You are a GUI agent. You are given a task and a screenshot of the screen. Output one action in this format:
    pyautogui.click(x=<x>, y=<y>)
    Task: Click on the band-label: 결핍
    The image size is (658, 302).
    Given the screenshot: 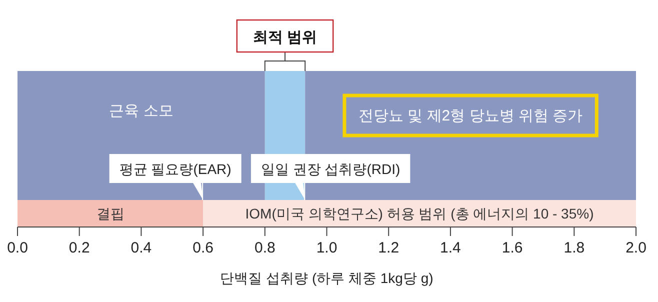 What is the action you would take?
    pyautogui.click(x=110, y=214)
    